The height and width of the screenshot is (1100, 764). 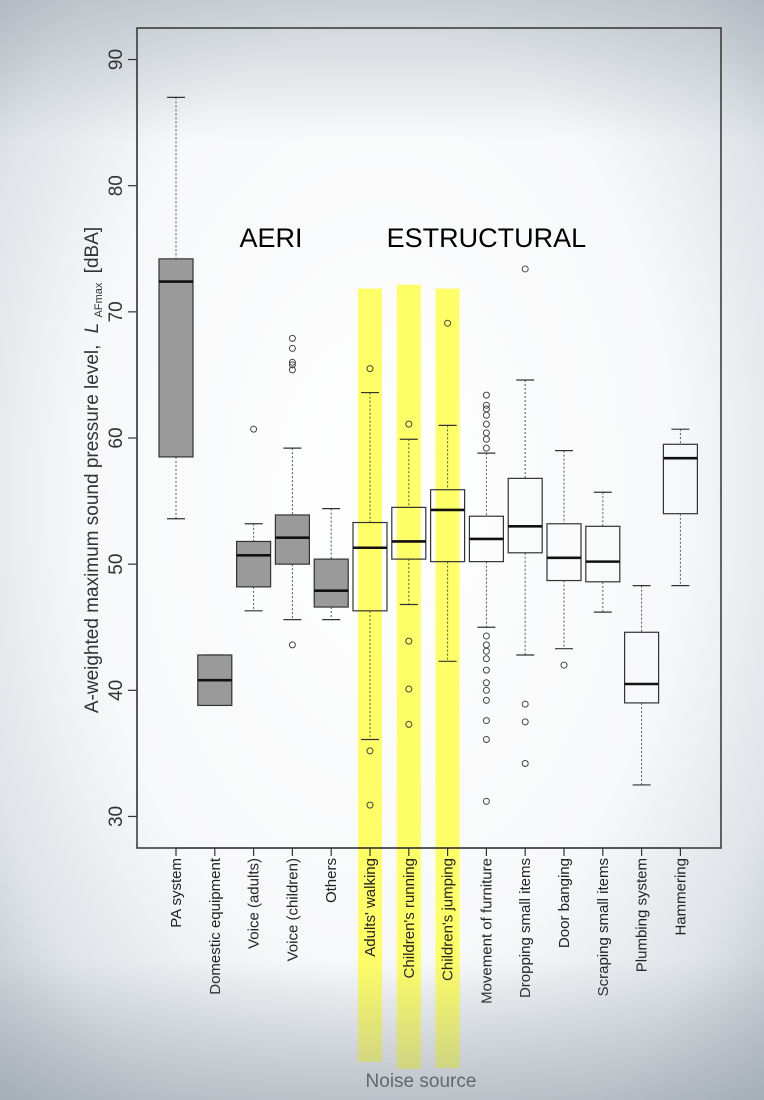 What do you see at coordinates (331, 880) in the screenshot?
I see `x-tick-label-4: Others` at bounding box center [331, 880].